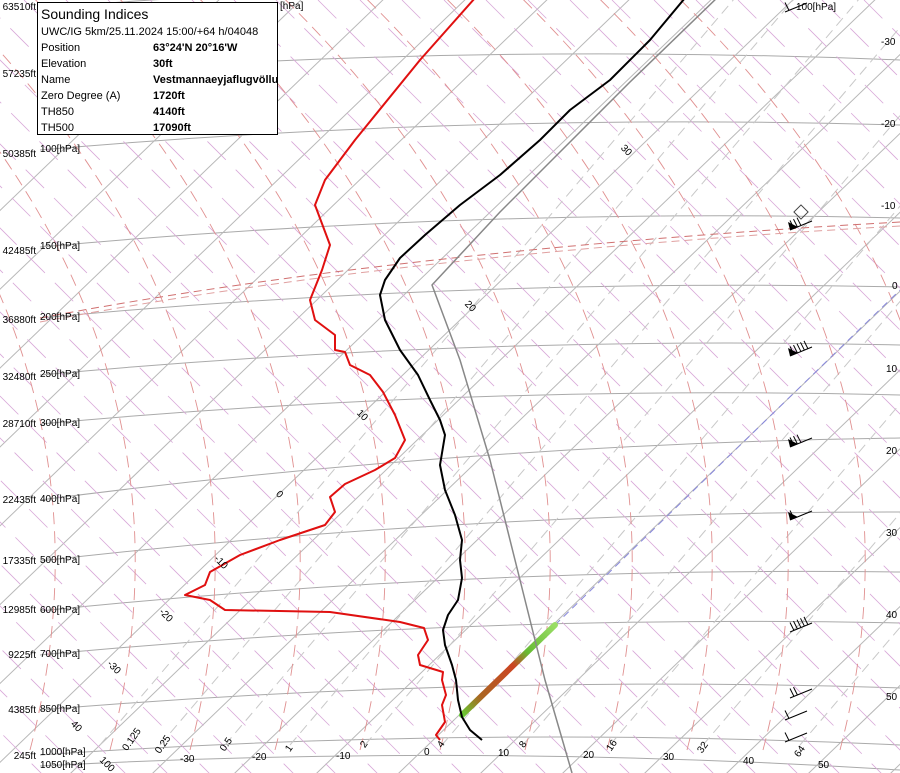  Describe the element at coordinates (60, 317) in the screenshot. I see `pressure-label: 200[hPa]` at that location.